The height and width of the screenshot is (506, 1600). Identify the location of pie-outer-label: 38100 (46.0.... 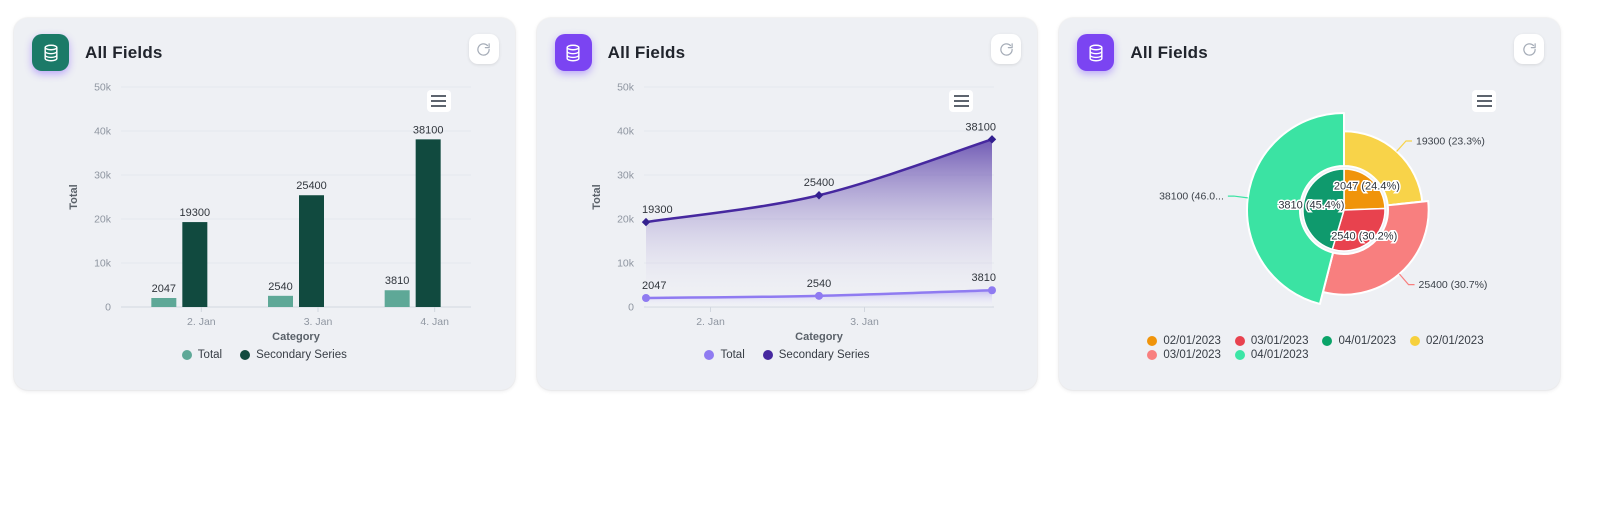
(1191, 197).